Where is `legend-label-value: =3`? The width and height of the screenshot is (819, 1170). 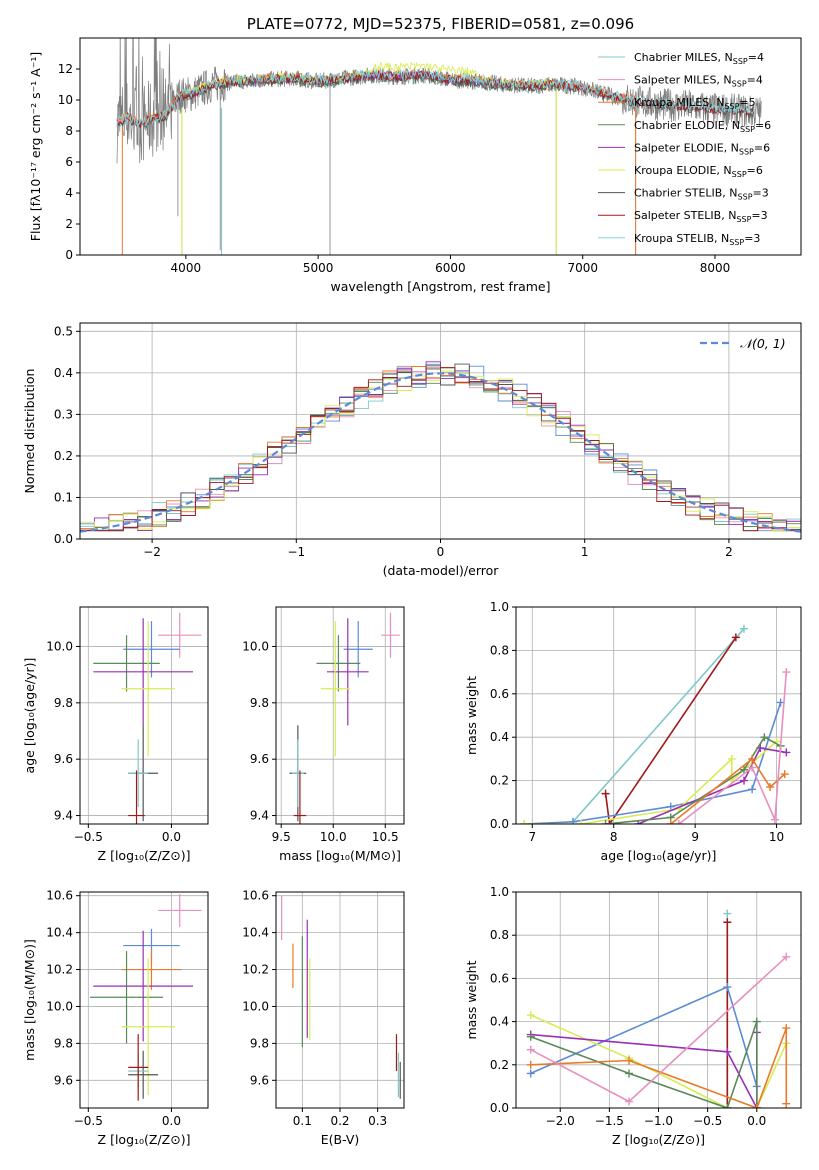
legend-label-value: =3 is located at coordinates (759, 215).